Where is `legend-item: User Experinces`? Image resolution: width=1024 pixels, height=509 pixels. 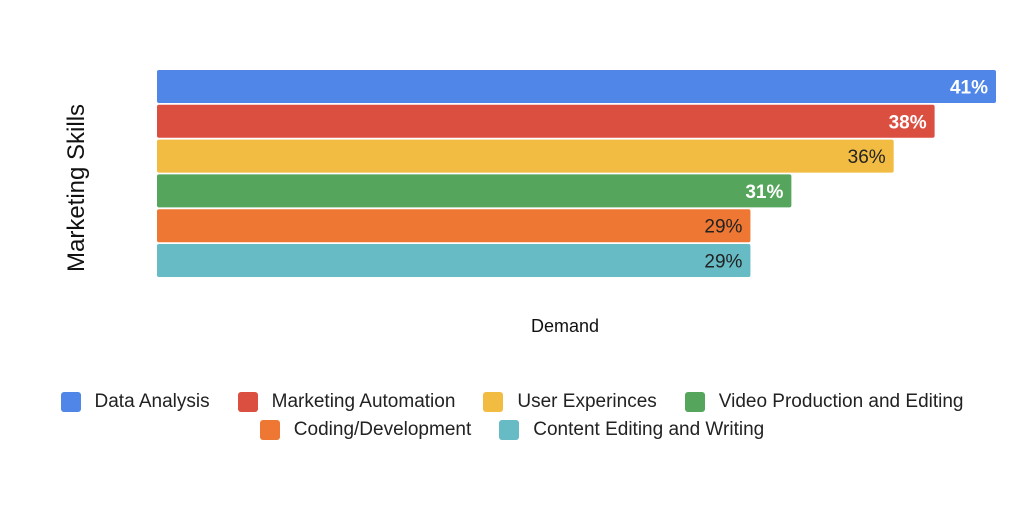 legend-item: User Experinces is located at coordinates (570, 402).